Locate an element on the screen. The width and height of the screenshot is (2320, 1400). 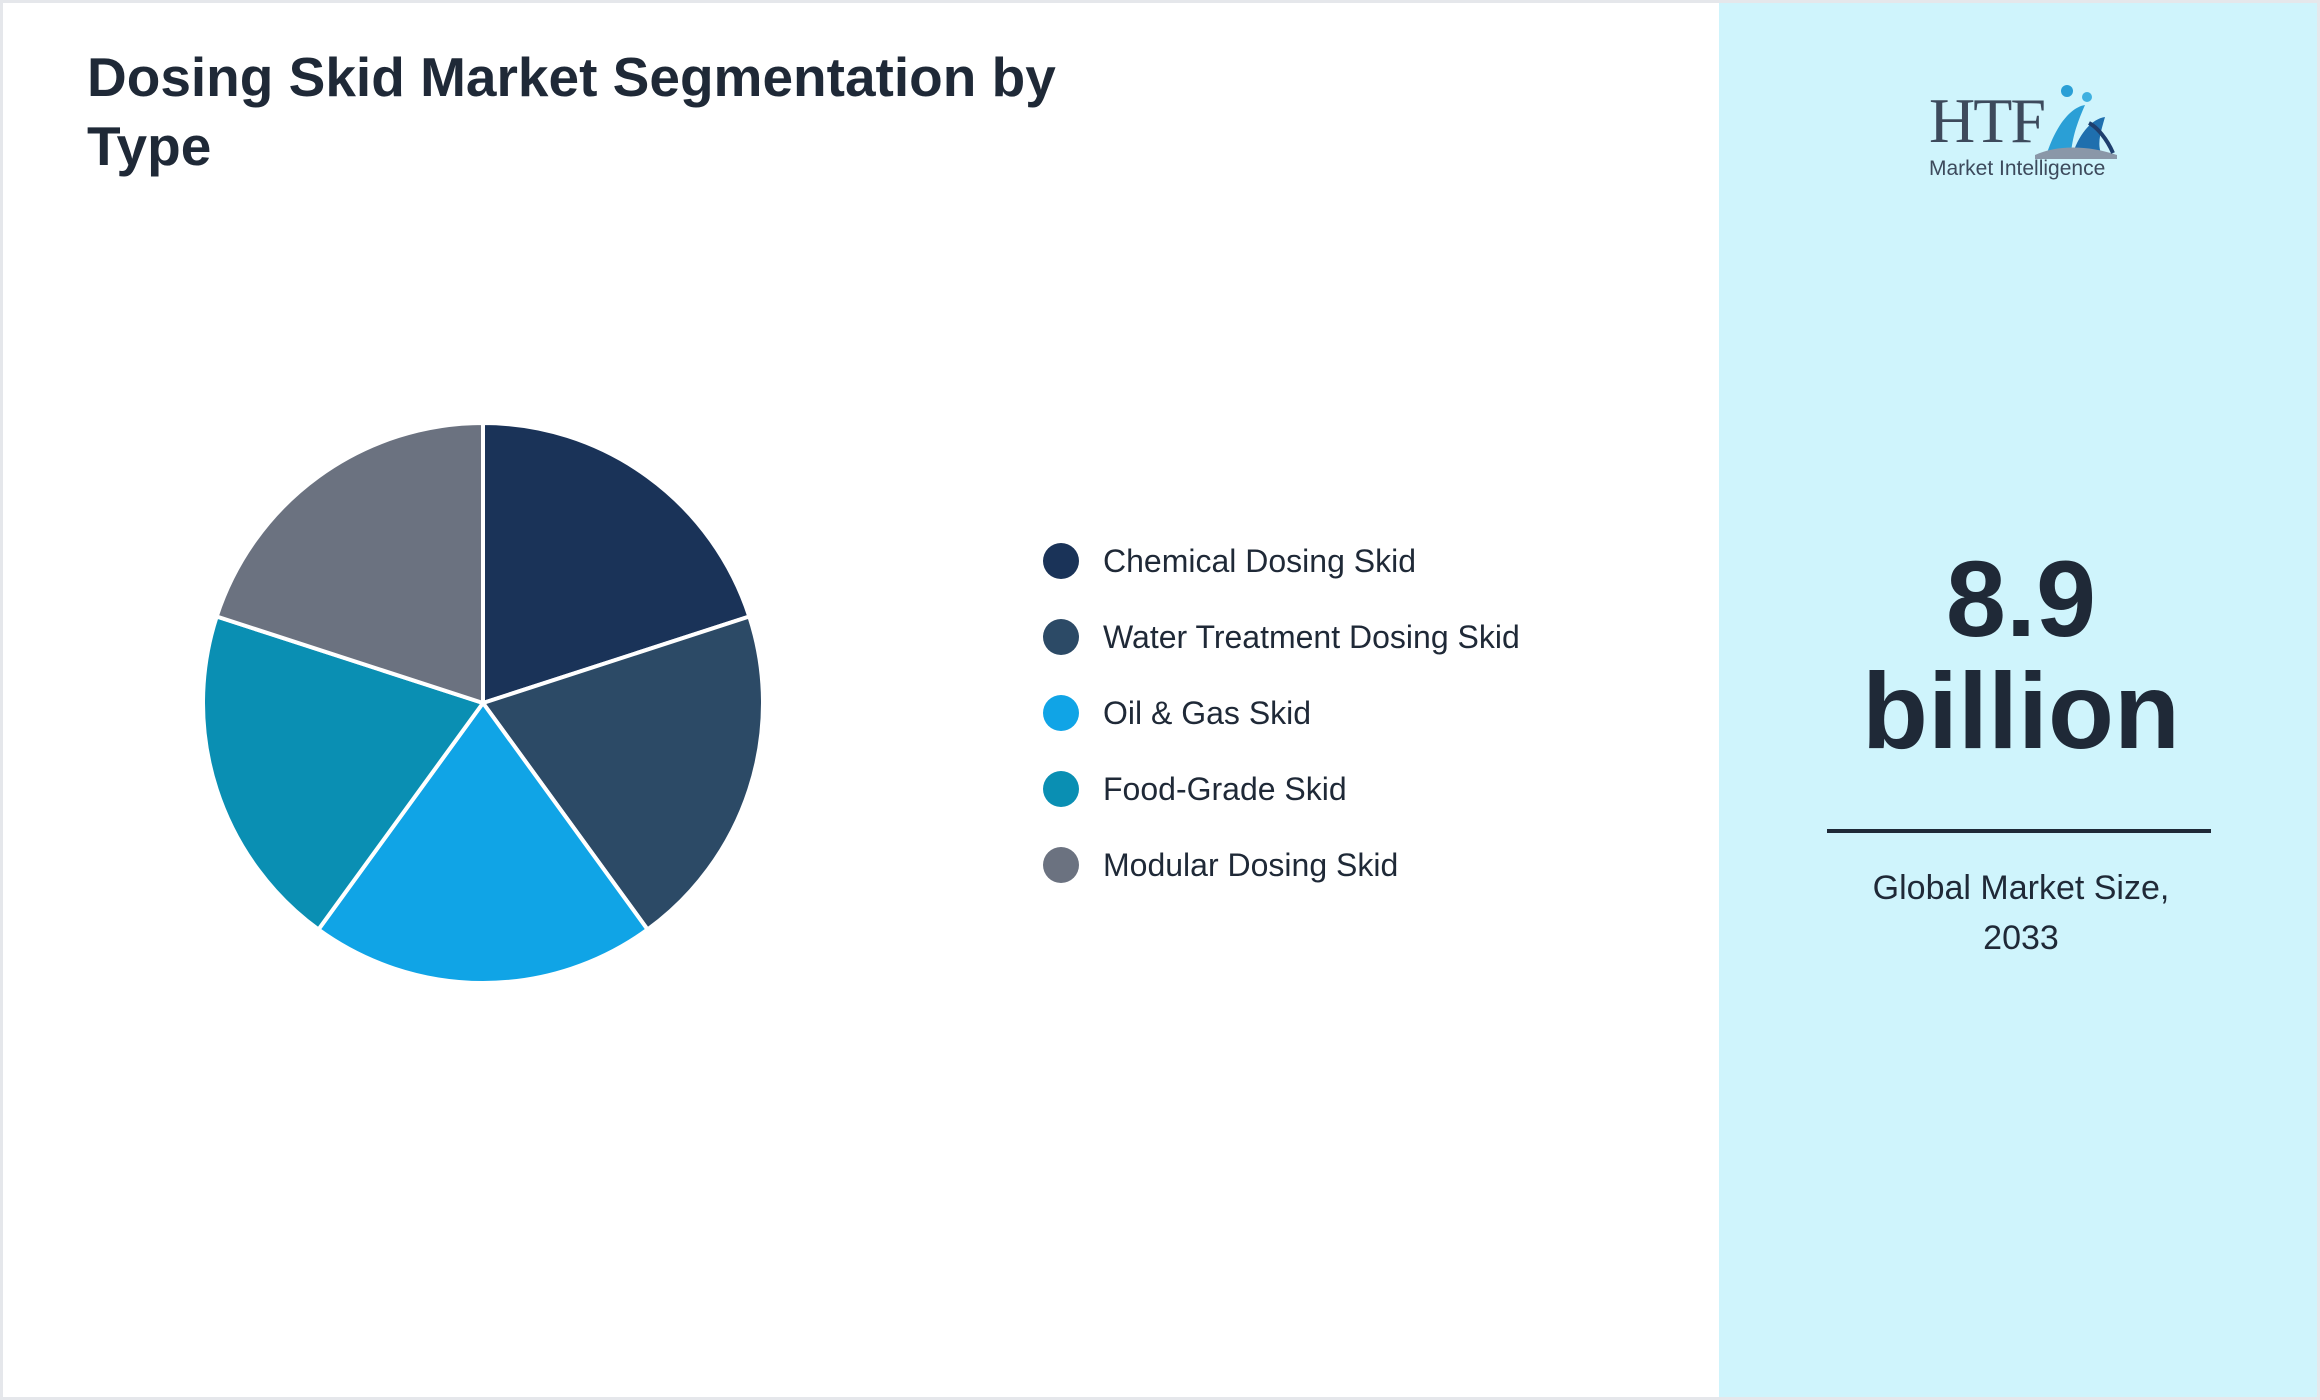
market-size-value: 8.9 billion is located at coordinates (2018, 654).